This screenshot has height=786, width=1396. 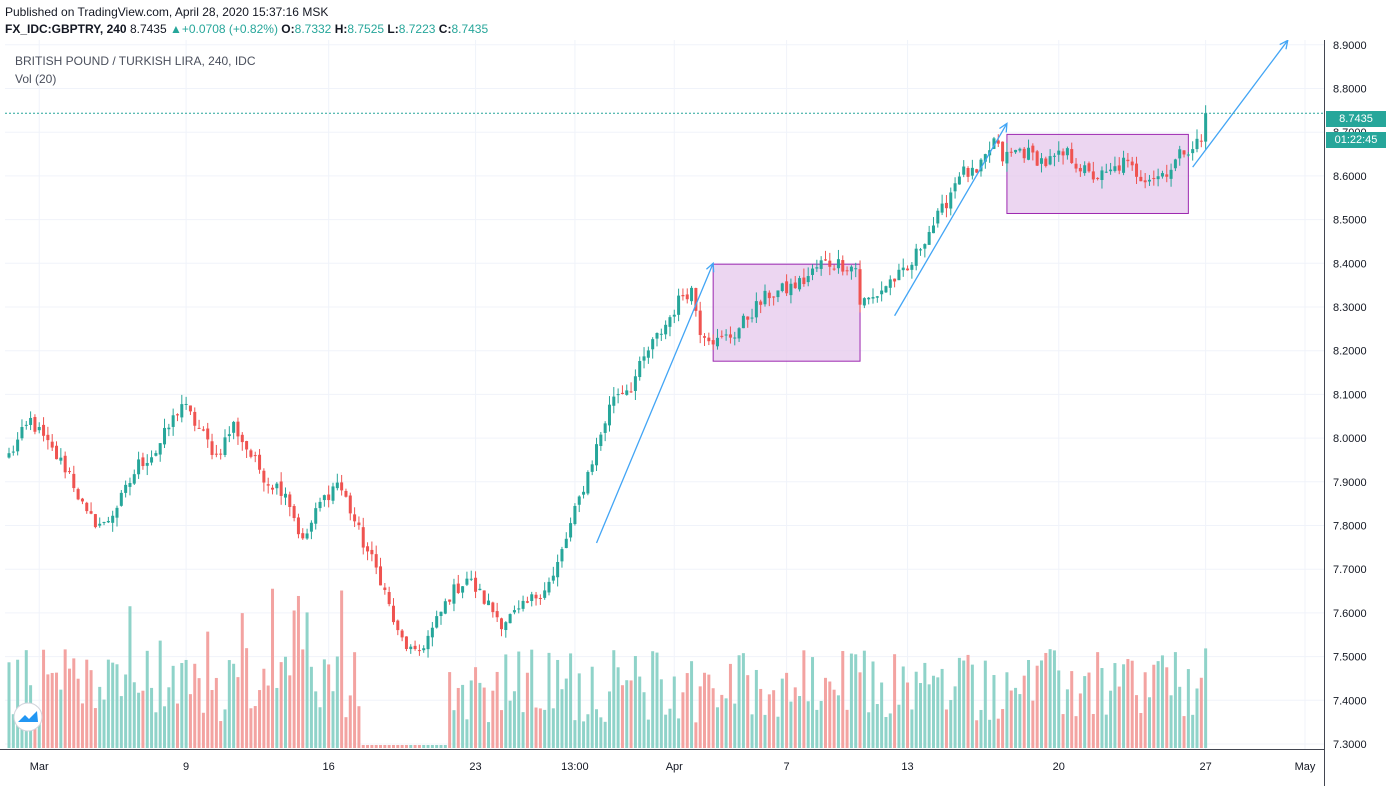 I want to click on trend-arrow-line, so click(x=1240, y=104).